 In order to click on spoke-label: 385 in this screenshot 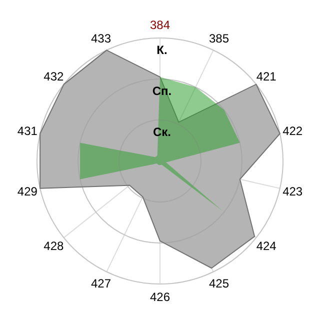, I will do `click(219, 39)`.